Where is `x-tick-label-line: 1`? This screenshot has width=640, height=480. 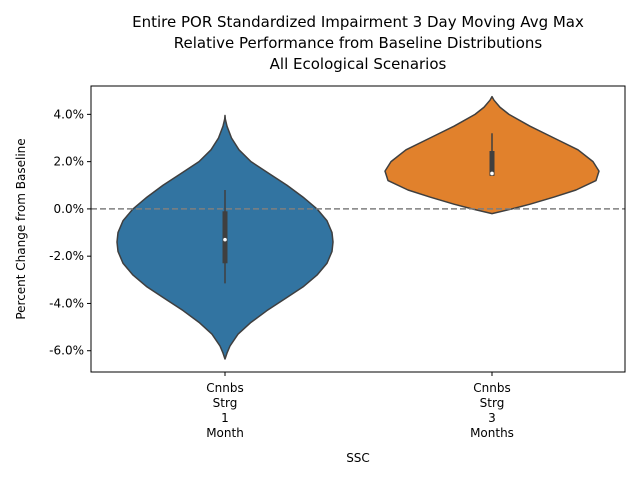
x-tick-label-line: 1 is located at coordinates (225, 418).